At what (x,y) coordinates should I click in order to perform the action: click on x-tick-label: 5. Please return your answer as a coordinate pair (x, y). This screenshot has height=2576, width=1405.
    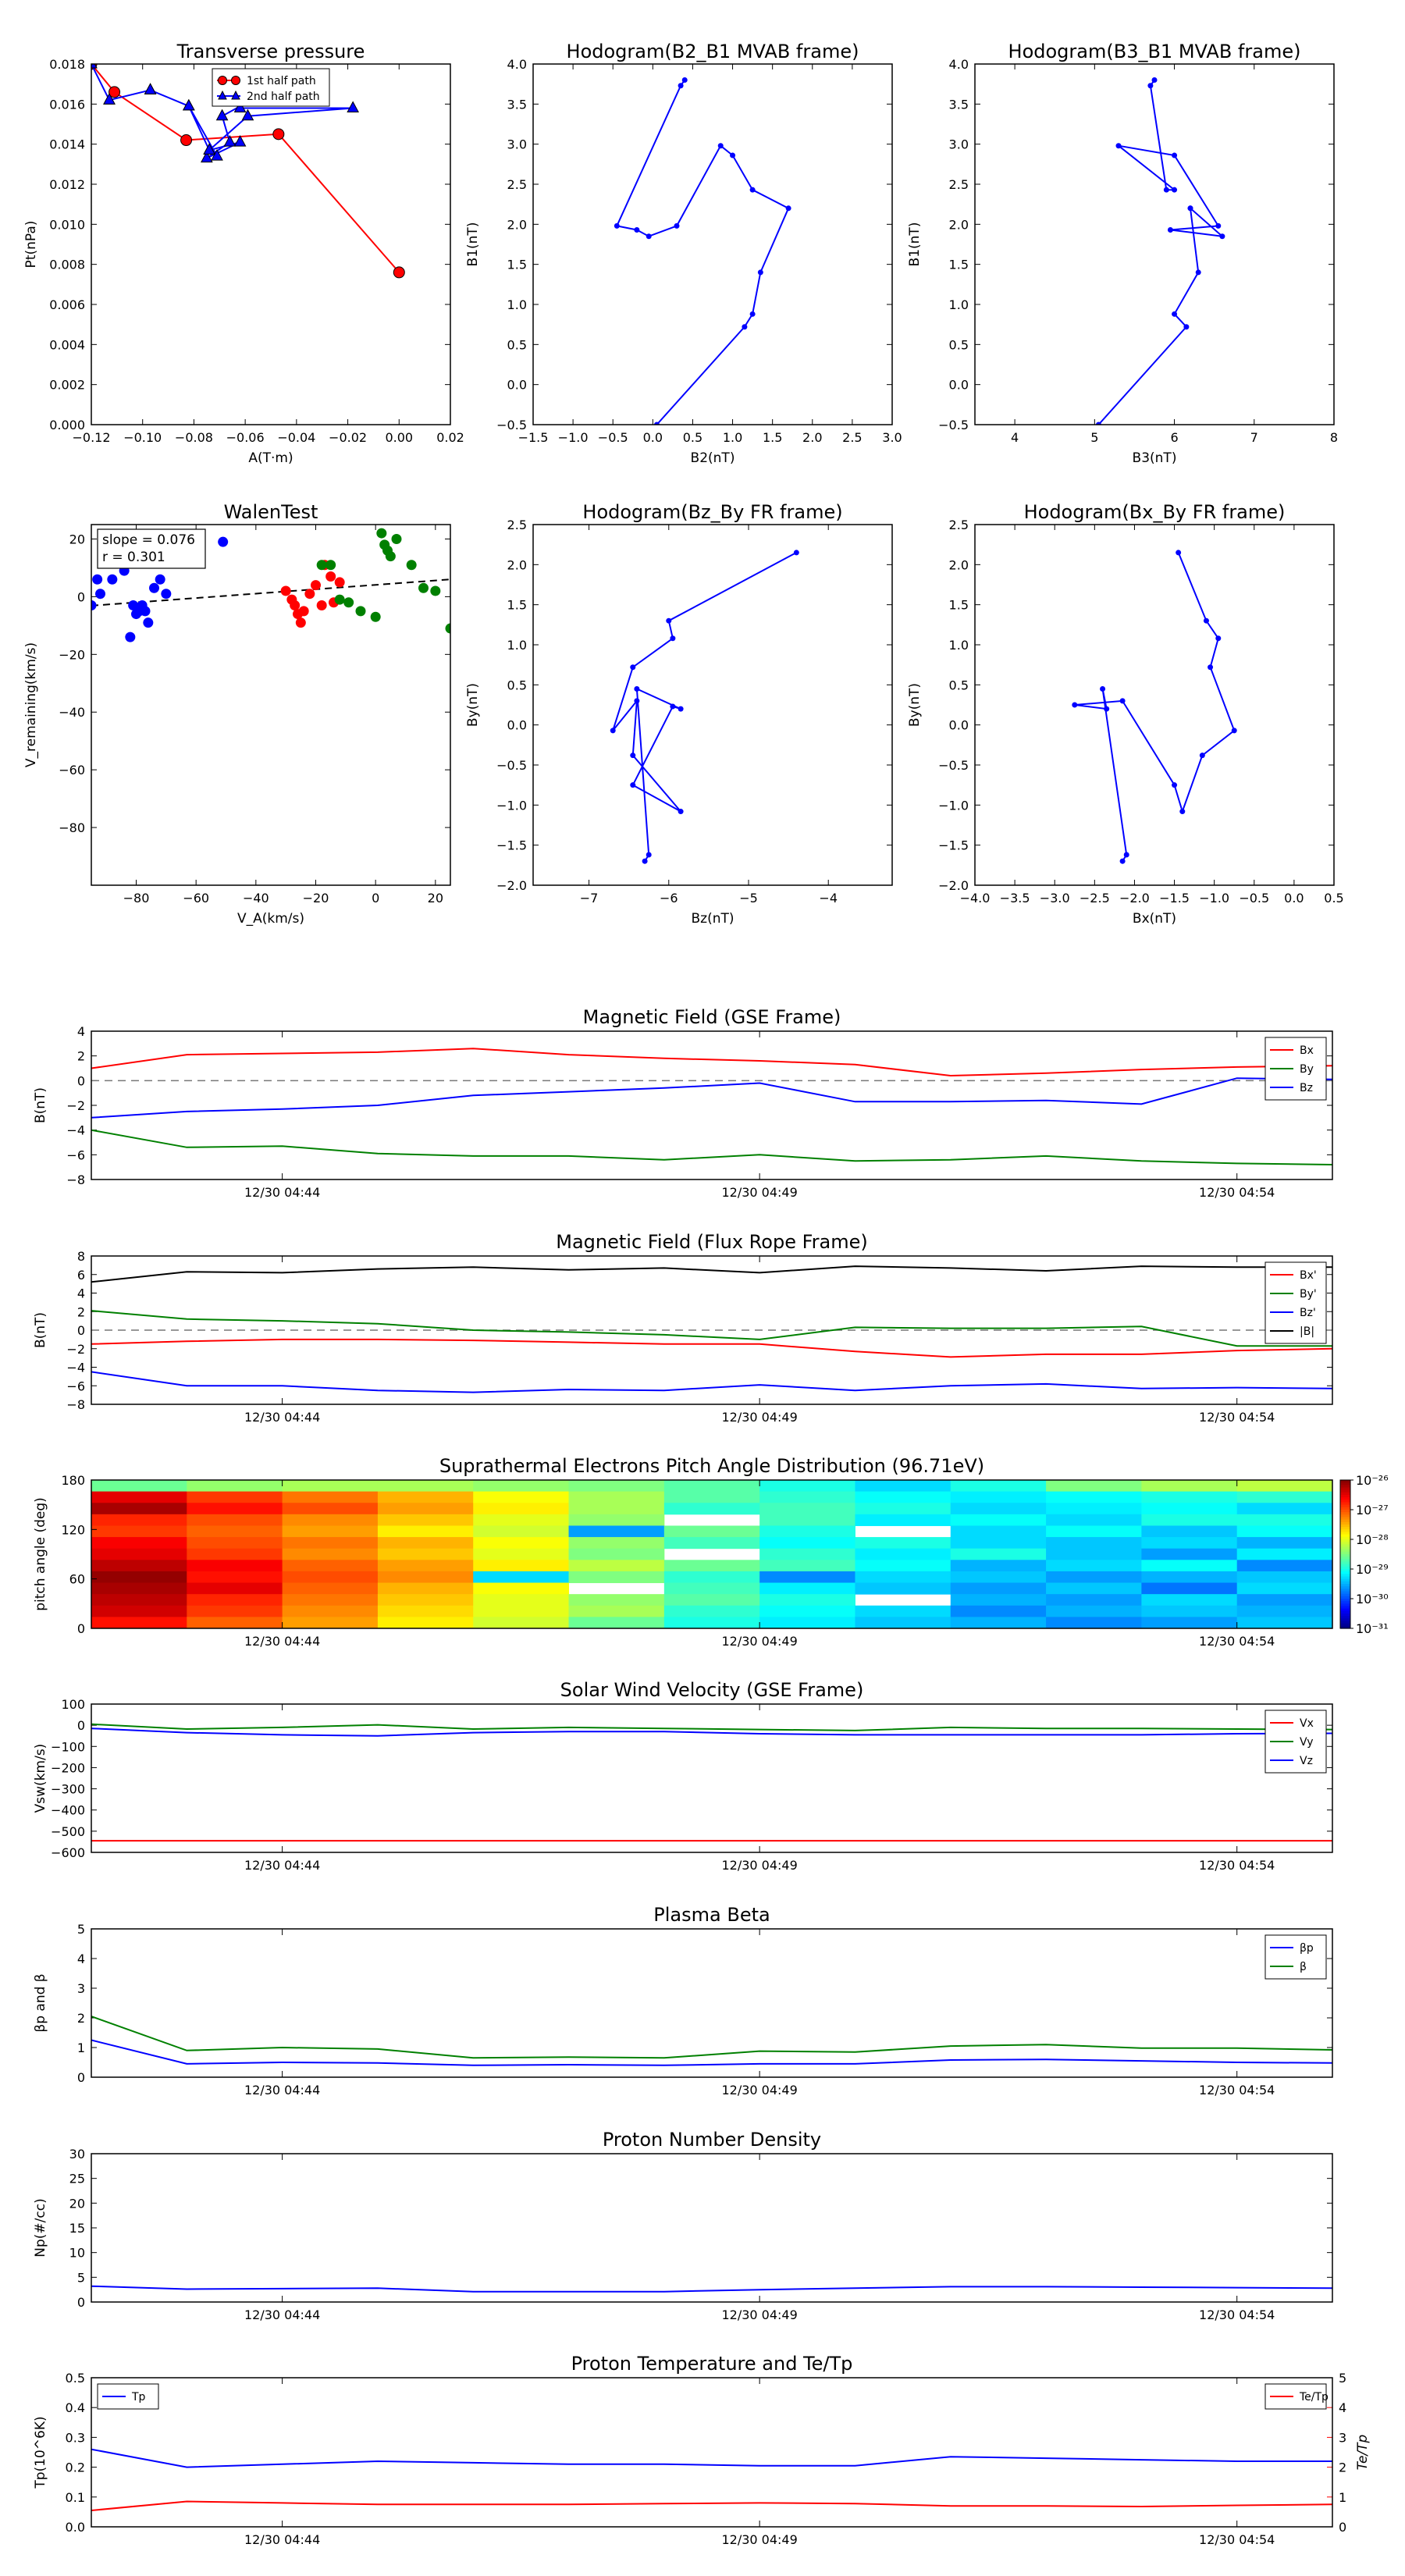
    Looking at the image, I should click on (1094, 437).